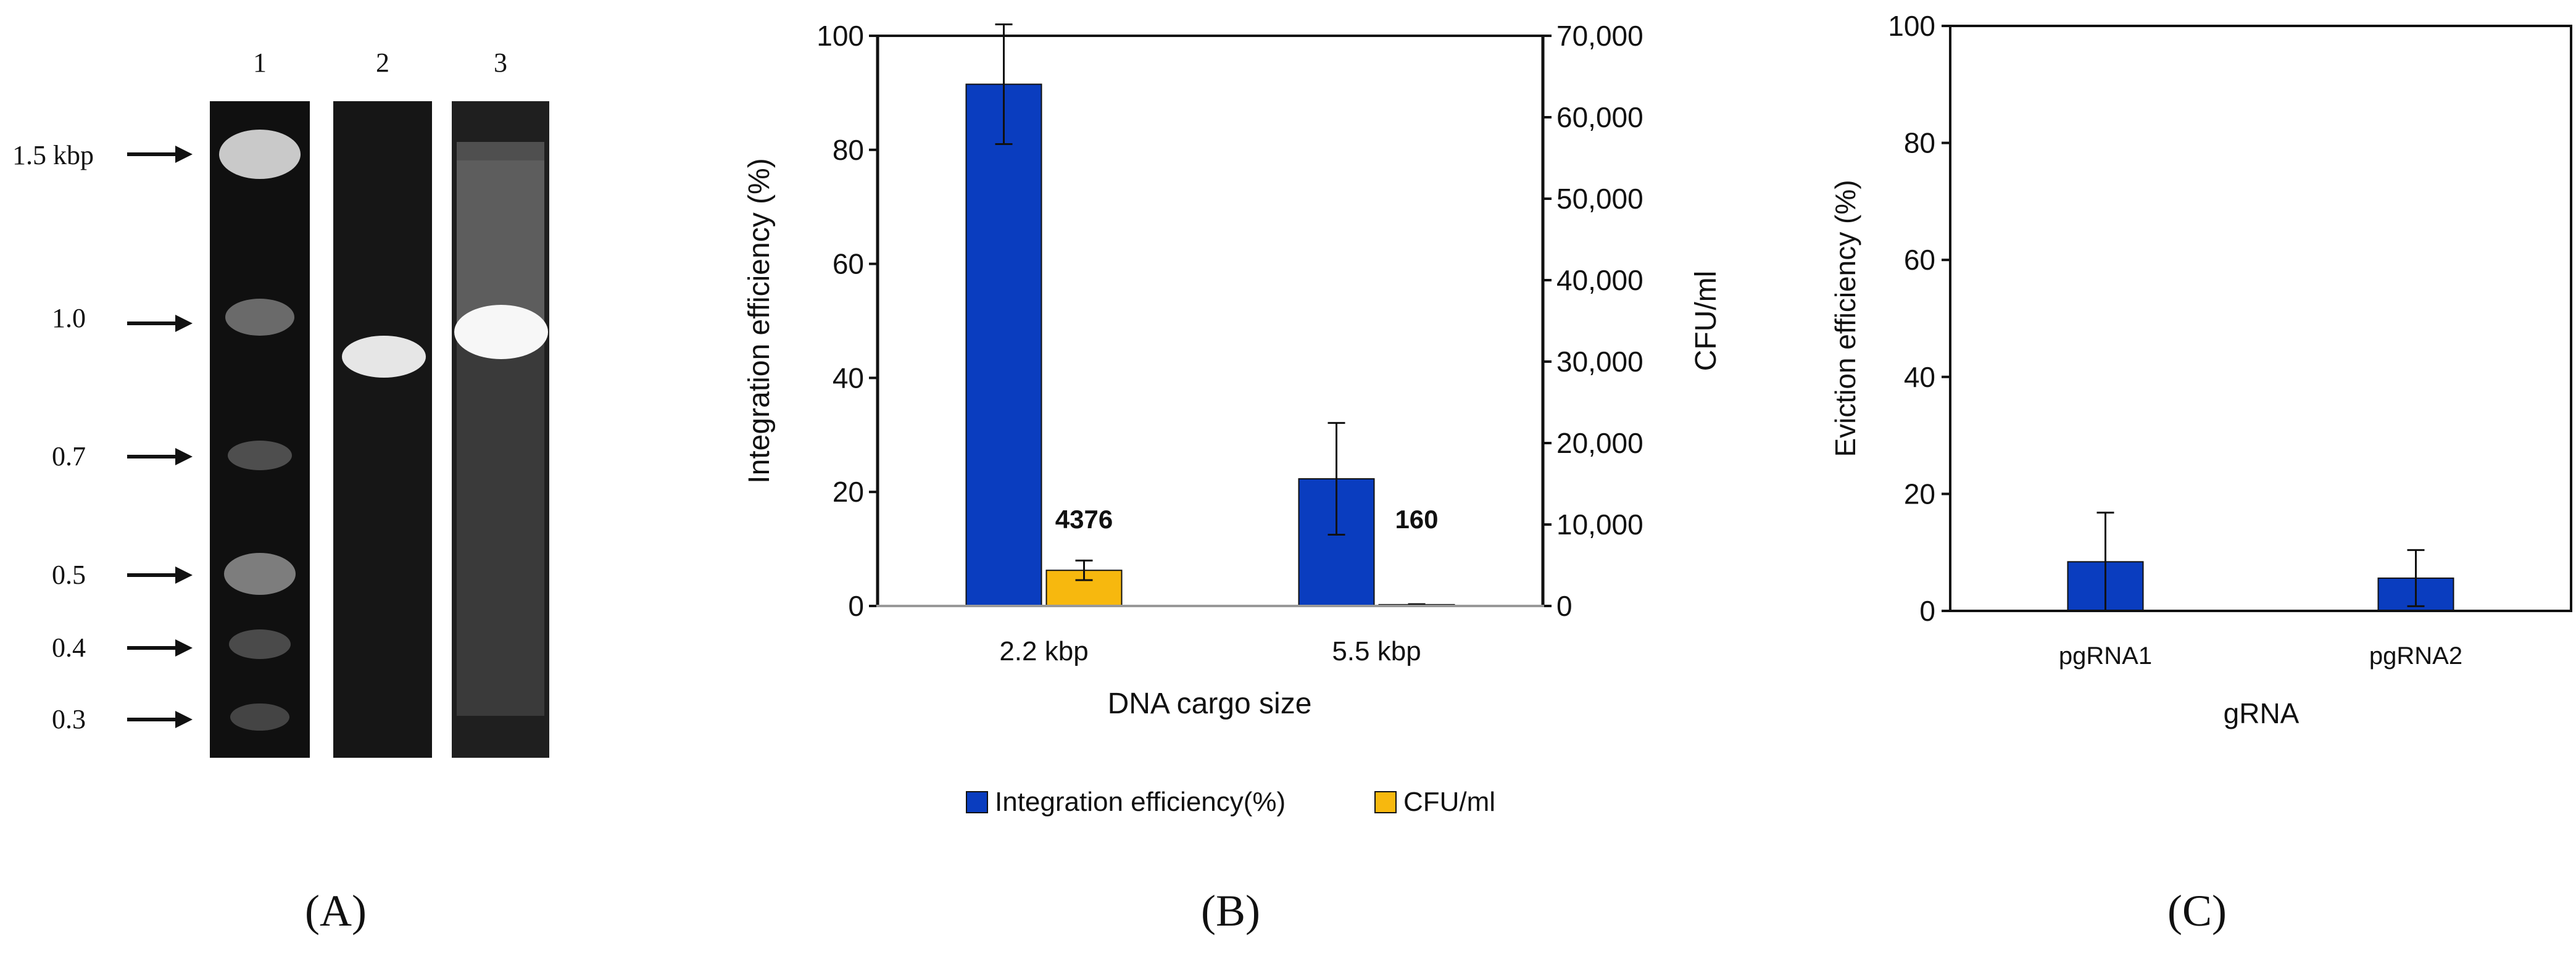 The height and width of the screenshot is (954, 2576). What do you see at coordinates (53, 155) in the screenshot?
I see `ladder-label: 1.5 kbp` at bounding box center [53, 155].